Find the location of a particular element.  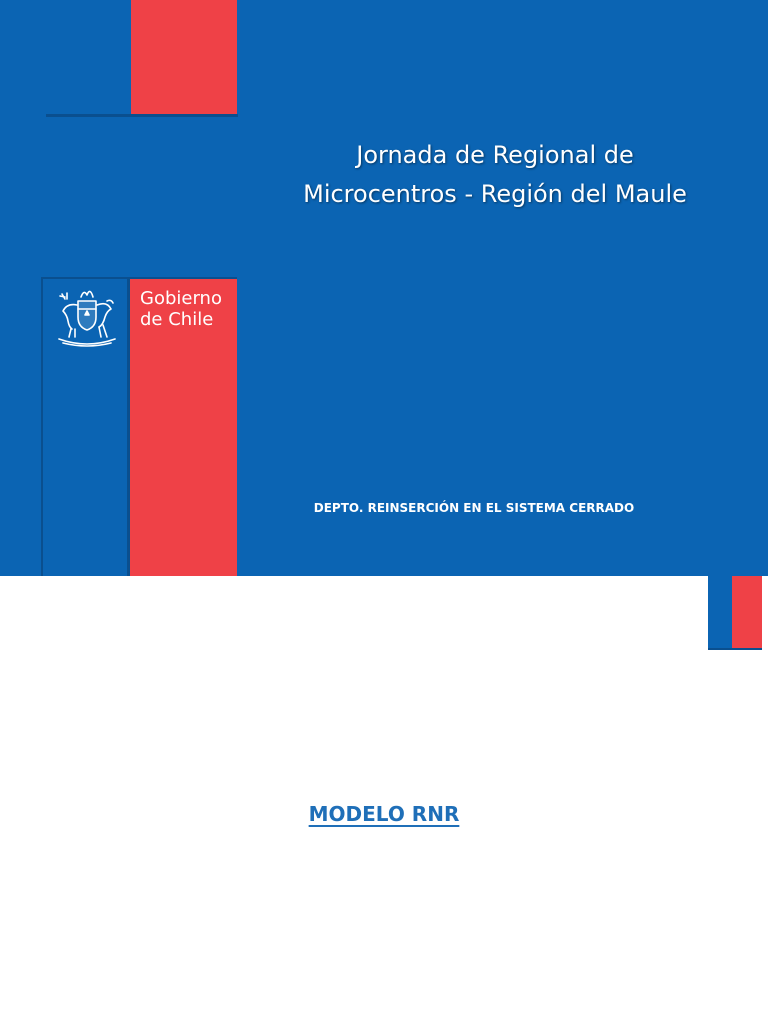

corner-flag-decoration is located at coordinates (735, 613).